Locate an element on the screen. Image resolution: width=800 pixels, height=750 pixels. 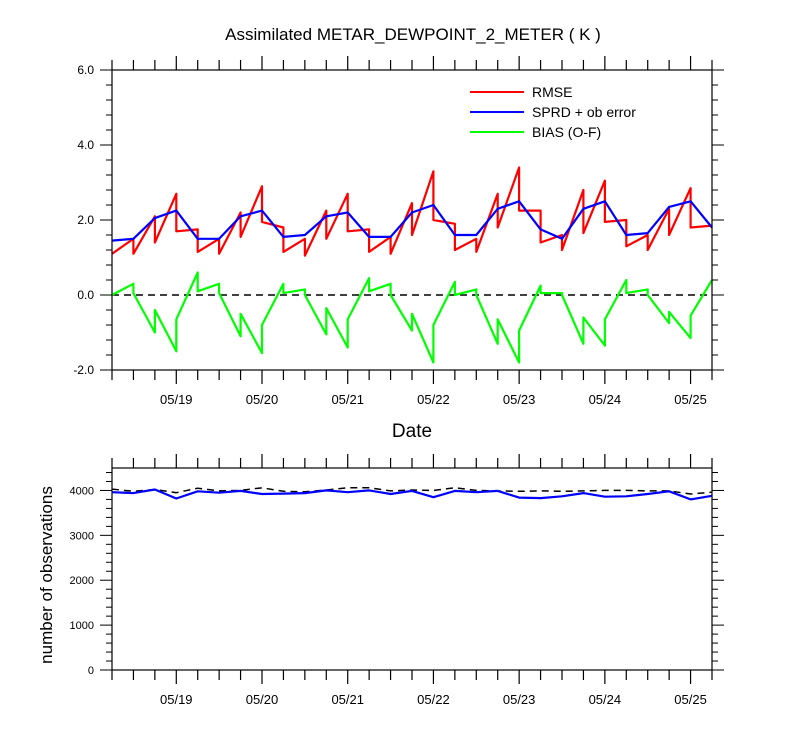
legend: RMSE SPRD + ob error BIAS (O-F) is located at coordinates (553, 112).